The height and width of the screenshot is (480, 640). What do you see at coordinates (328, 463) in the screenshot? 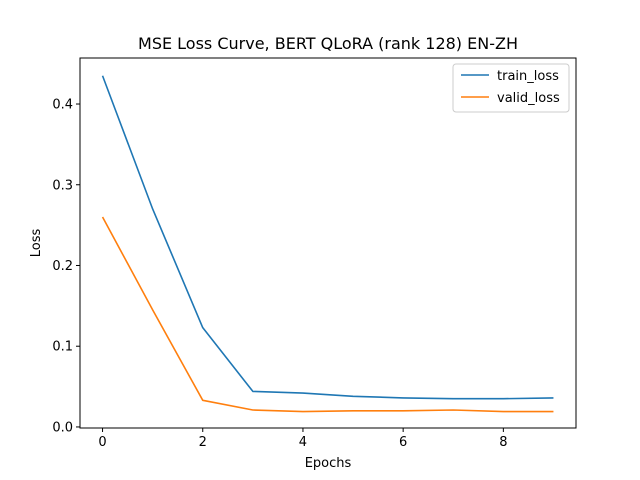
I see `x-axis-label: Epochs` at bounding box center [328, 463].